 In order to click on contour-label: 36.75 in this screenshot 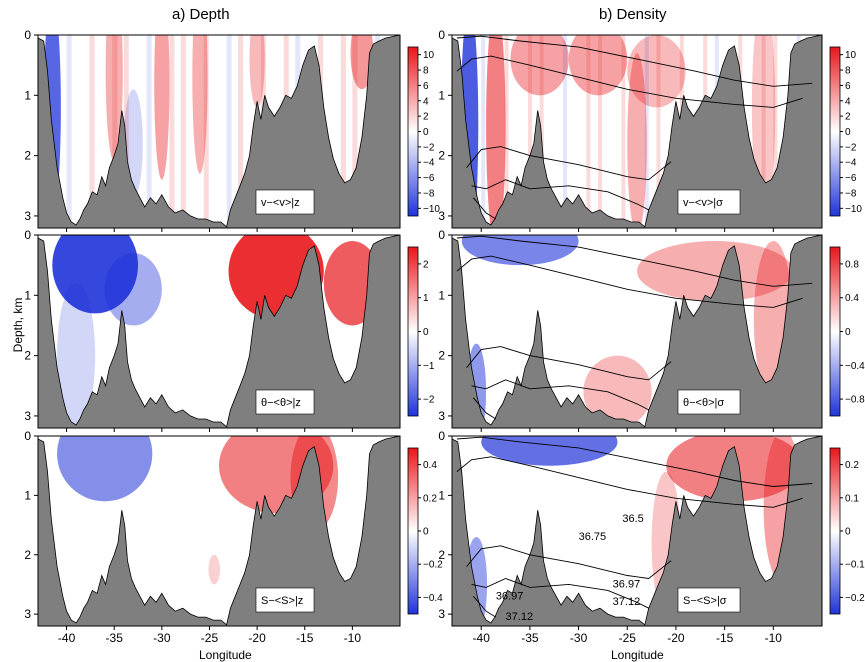, I will do `click(593, 537)`.